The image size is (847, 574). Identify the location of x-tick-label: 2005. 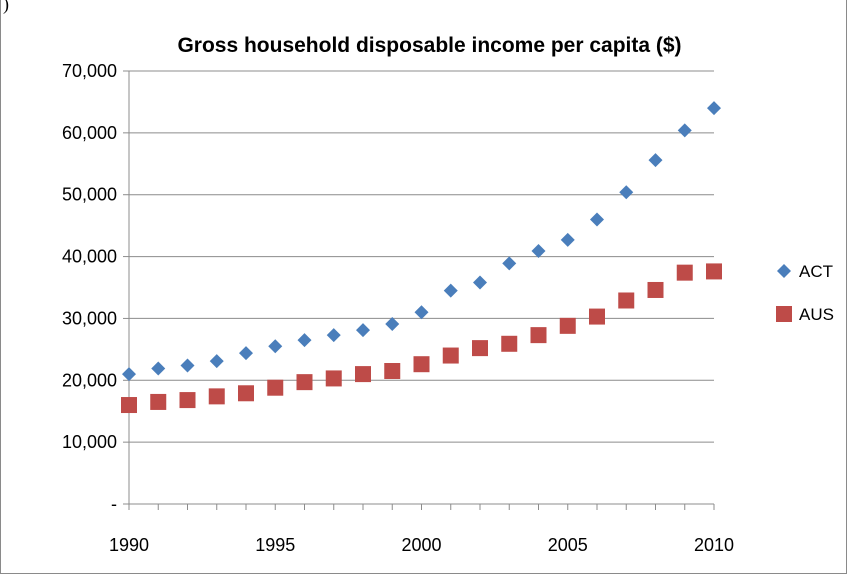
(568, 545).